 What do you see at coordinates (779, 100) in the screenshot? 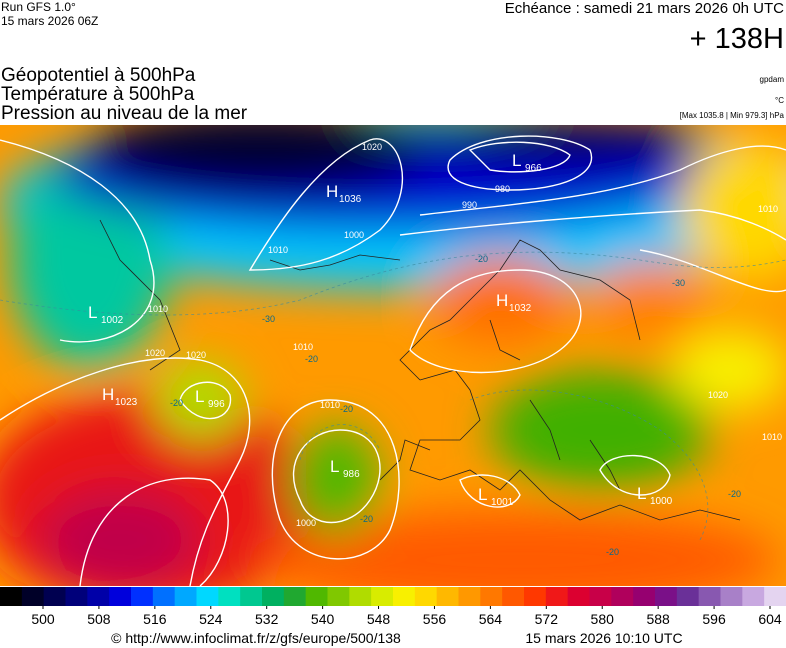
I see `unit-label: °C` at bounding box center [779, 100].